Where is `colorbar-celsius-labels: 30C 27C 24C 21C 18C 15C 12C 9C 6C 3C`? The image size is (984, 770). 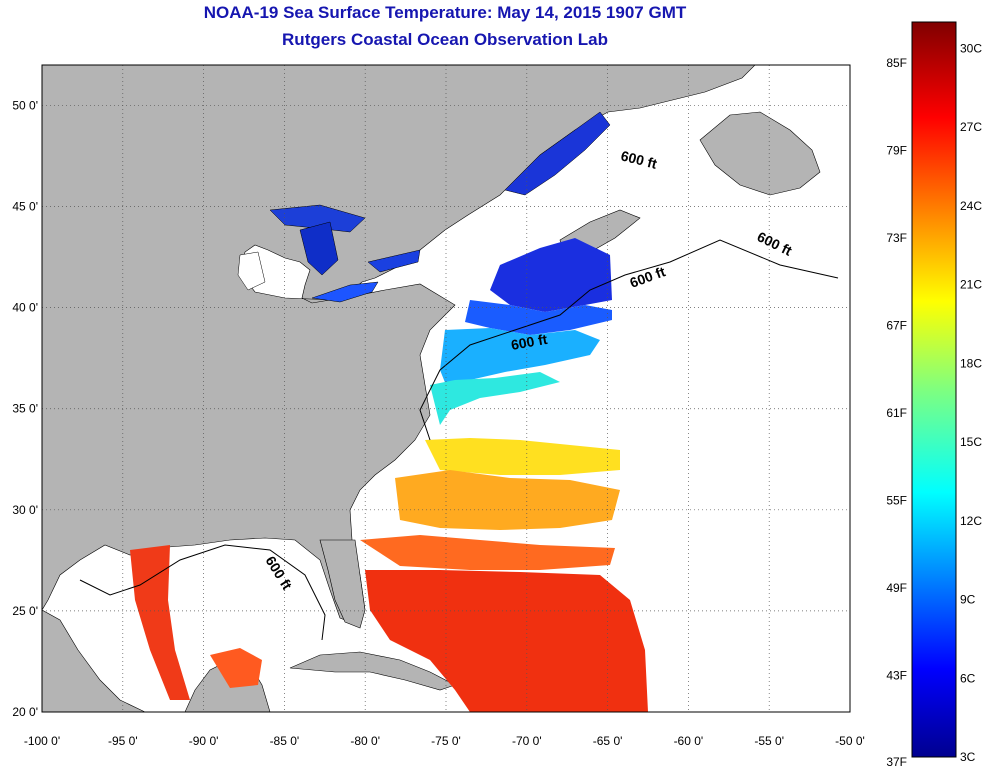 colorbar-celsius-labels: 30C 27C 24C 21C 18C 15C 12C 9C 6C 3C is located at coordinates (971, 402).